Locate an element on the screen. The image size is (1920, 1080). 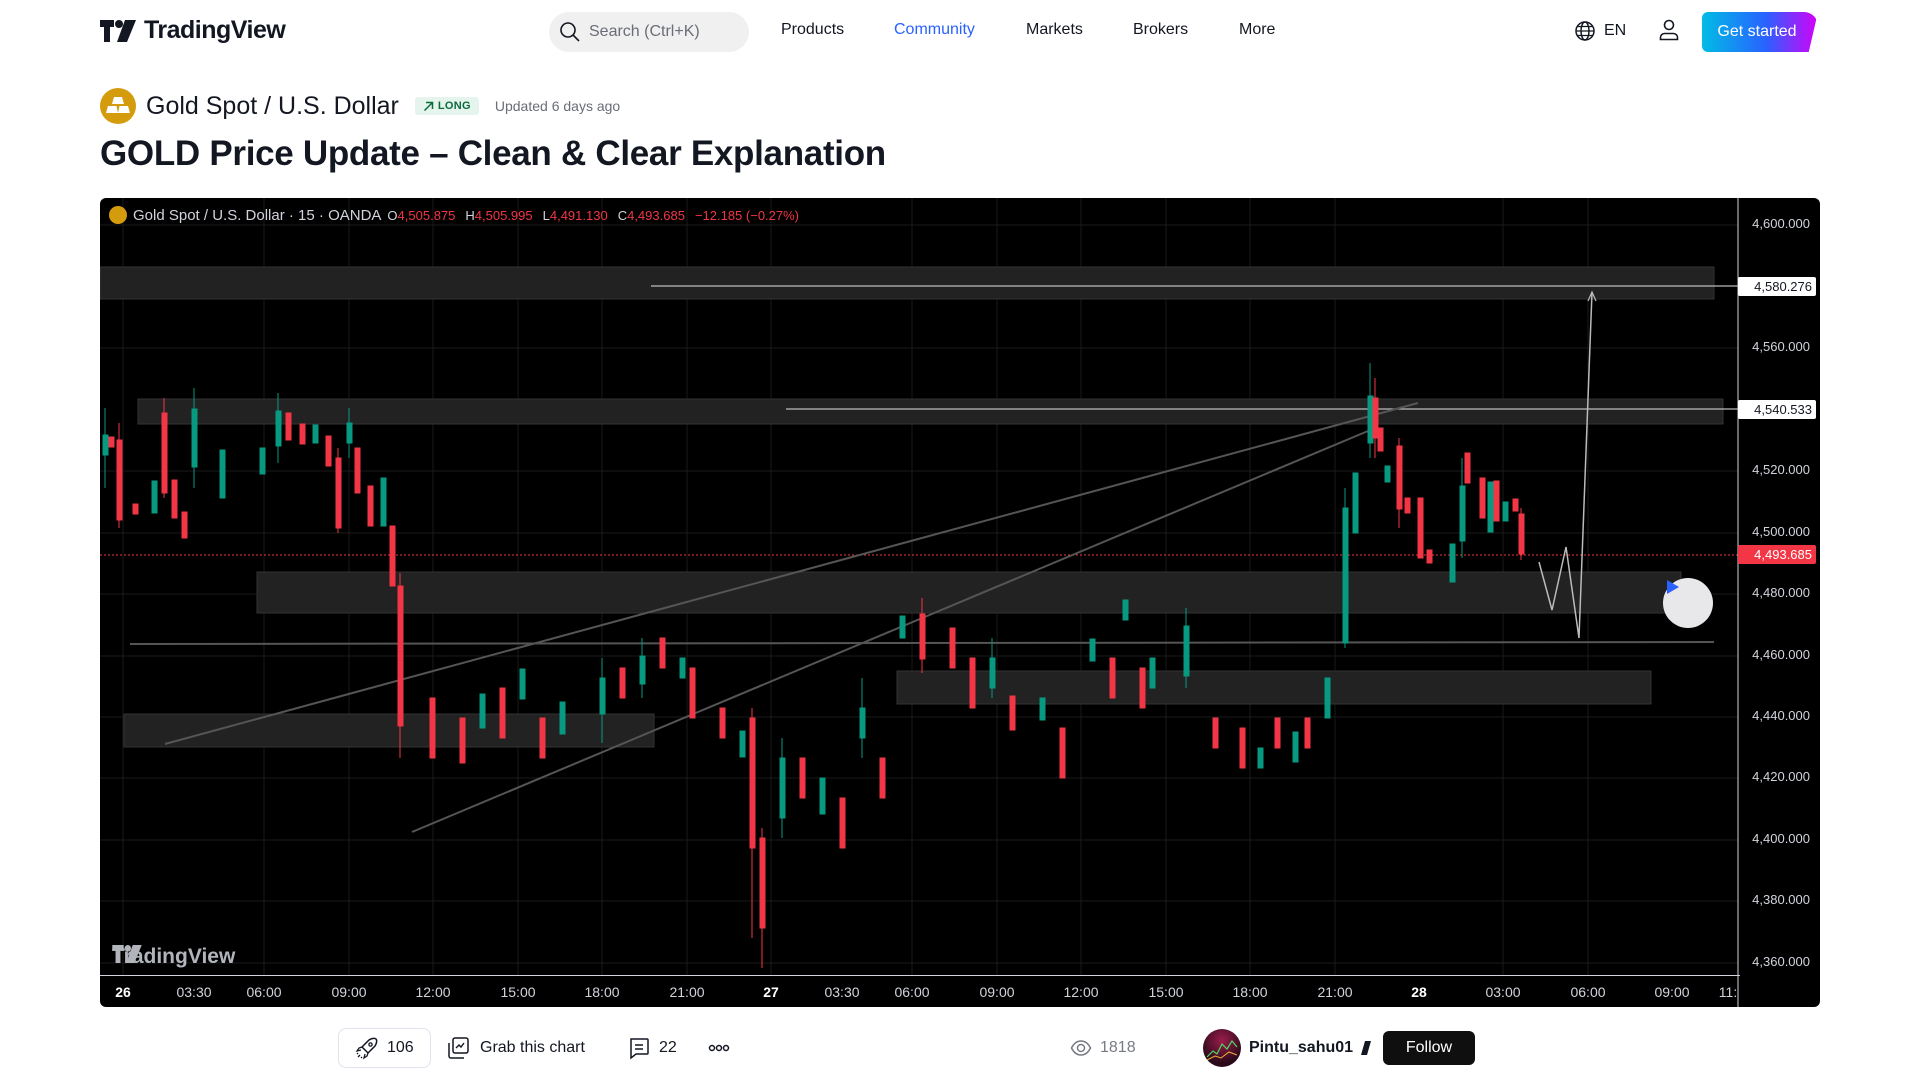
price-tick: 4,480.000 is located at coordinates (1781, 592).